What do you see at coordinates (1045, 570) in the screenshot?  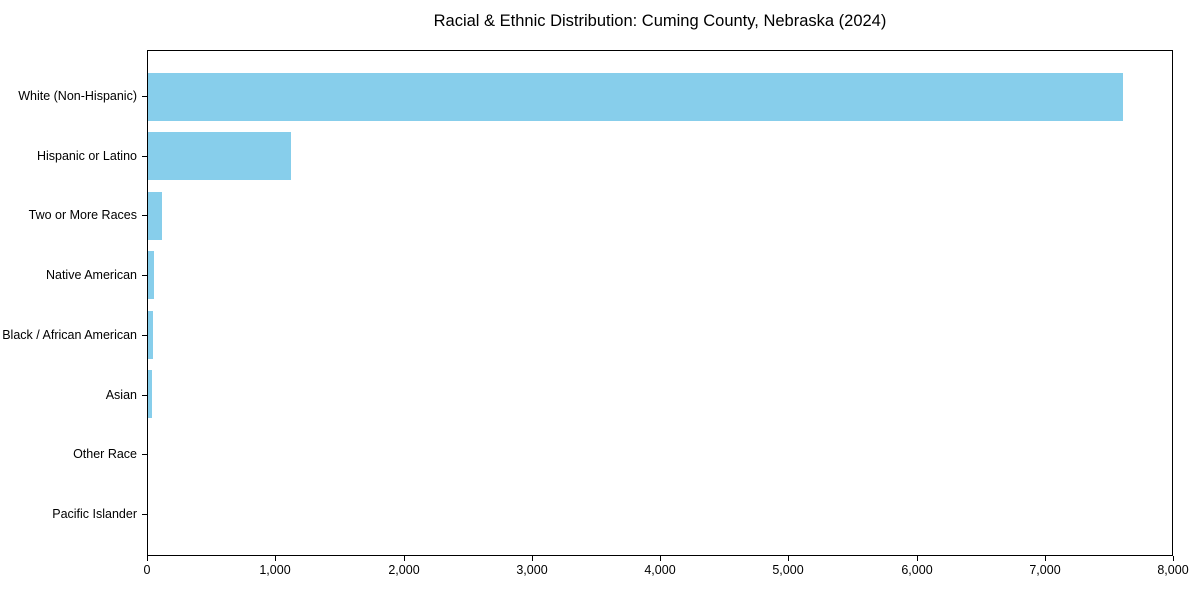 I see `x-tick-label: 7,000` at bounding box center [1045, 570].